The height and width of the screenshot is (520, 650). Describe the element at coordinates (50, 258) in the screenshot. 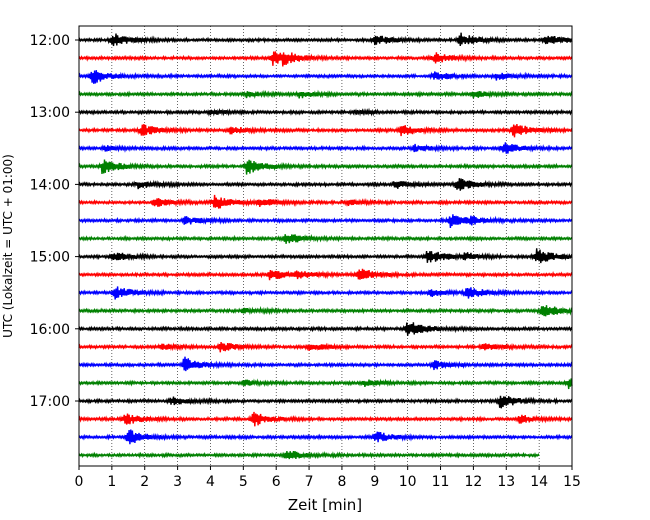

I see `y-tick-label: 15:00` at that location.